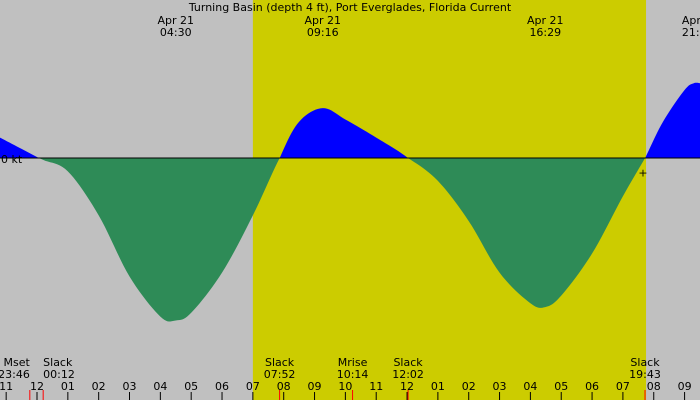 This screenshot has width=700, height=400. What do you see at coordinates (691, 32) in the screenshot?
I see `peak-time-label: 21:1` at bounding box center [691, 32].